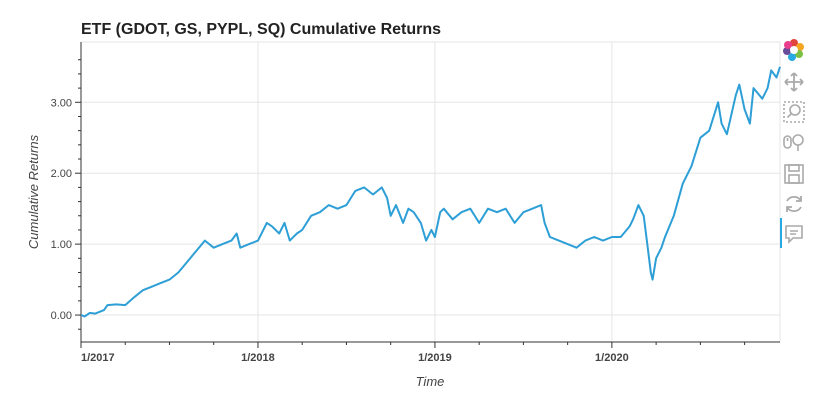  I want to click on reset-icon, so click(794, 204).